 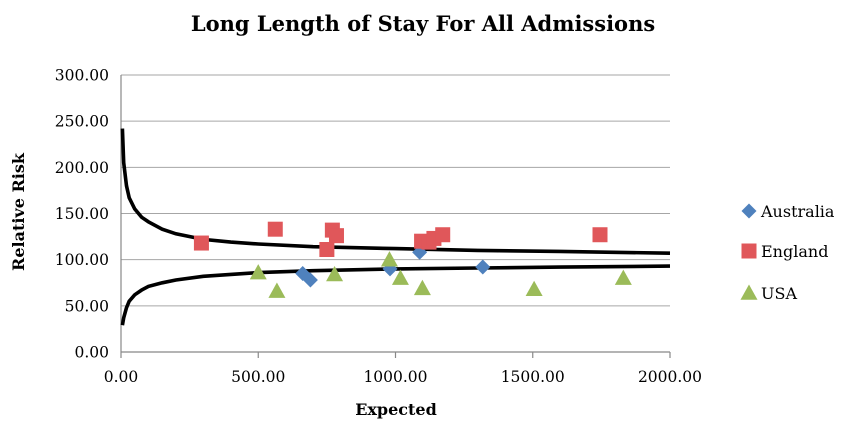 What do you see at coordinates (533, 377) in the screenshot?
I see `x-tick-label: 1500.00` at bounding box center [533, 377].